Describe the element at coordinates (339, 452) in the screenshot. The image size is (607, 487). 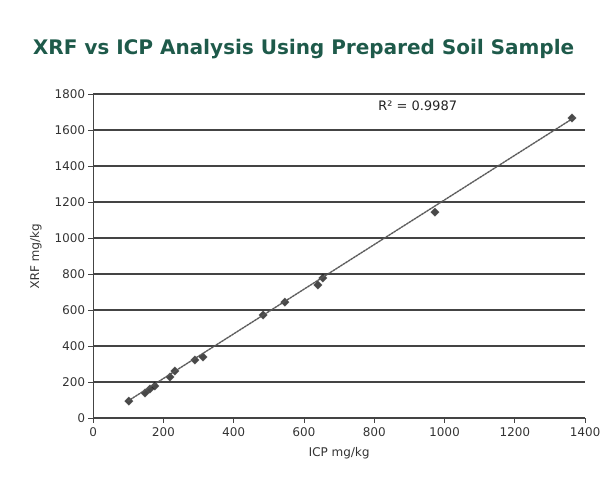
I see `x-axis-title: ICP mg/kg` at that location.